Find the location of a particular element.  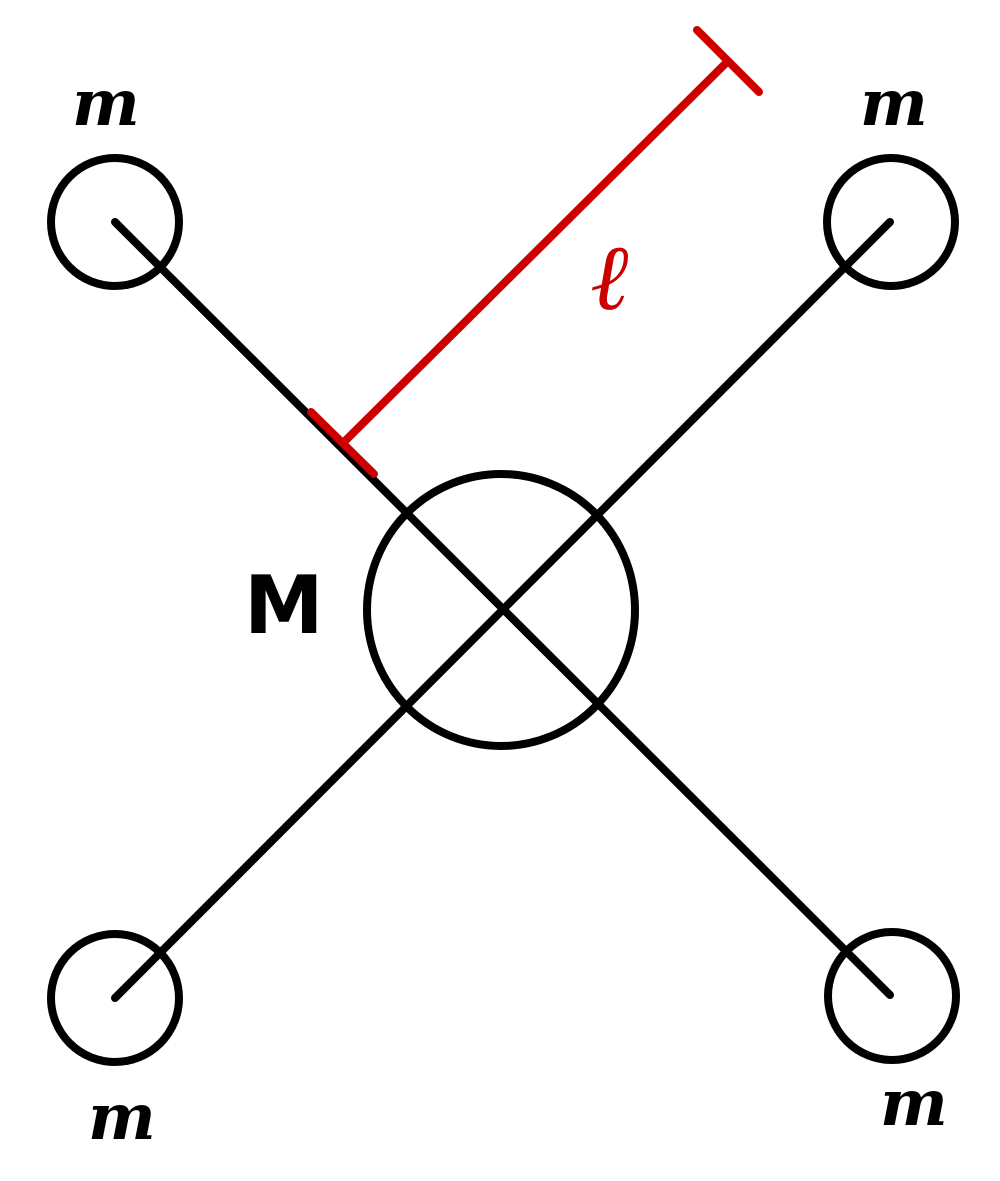

mass-bottom-right-circle is located at coordinates (892, 996).